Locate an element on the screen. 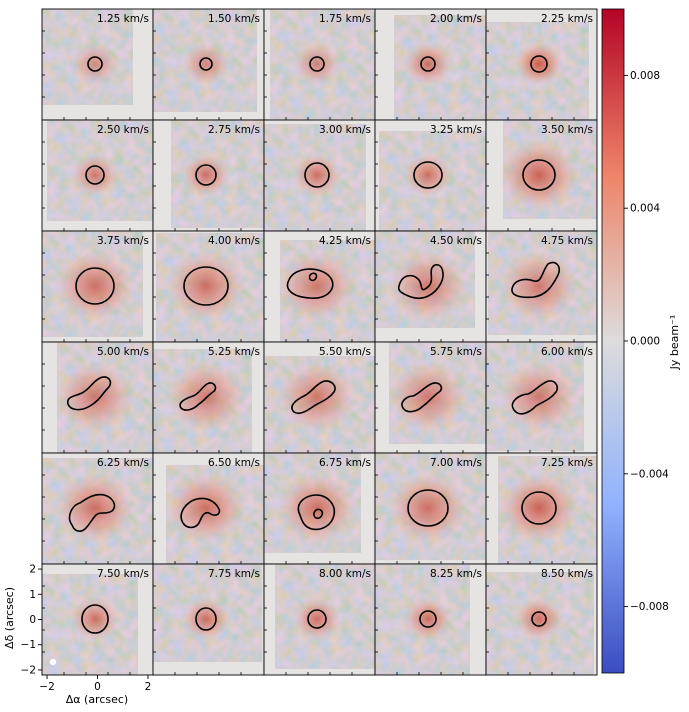 The width and height of the screenshot is (689, 712). channel-panel: 8.00 km/s is located at coordinates (319, 619).